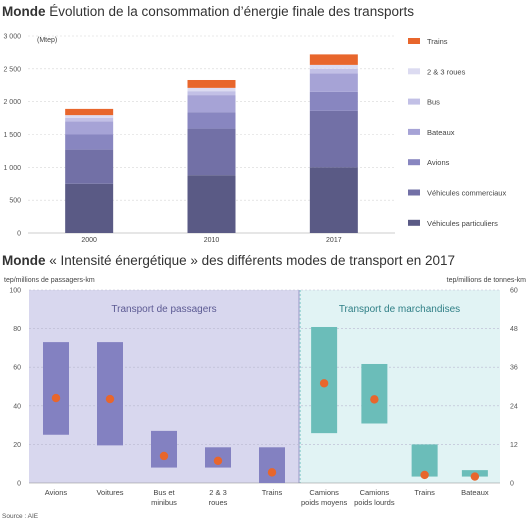  Describe the element at coordinates (47, 40) in the screenshot. I see `chart1-unit: (Mtep)` at that location.